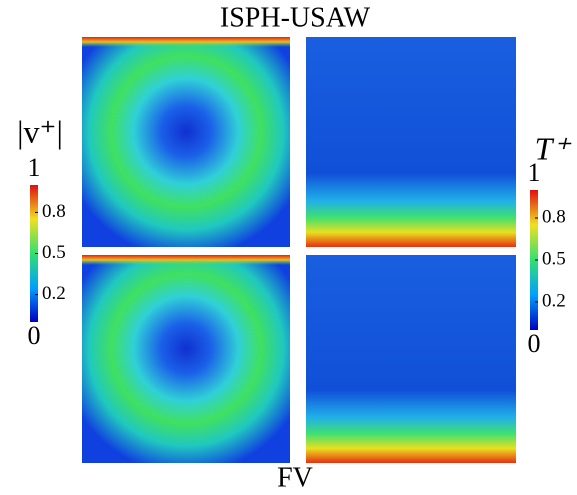 This screenshot has height=495, width=577. Describe the element at coordinates (553, 148) in the screenshot. I see `colorbar-label: T⁺` at that location.